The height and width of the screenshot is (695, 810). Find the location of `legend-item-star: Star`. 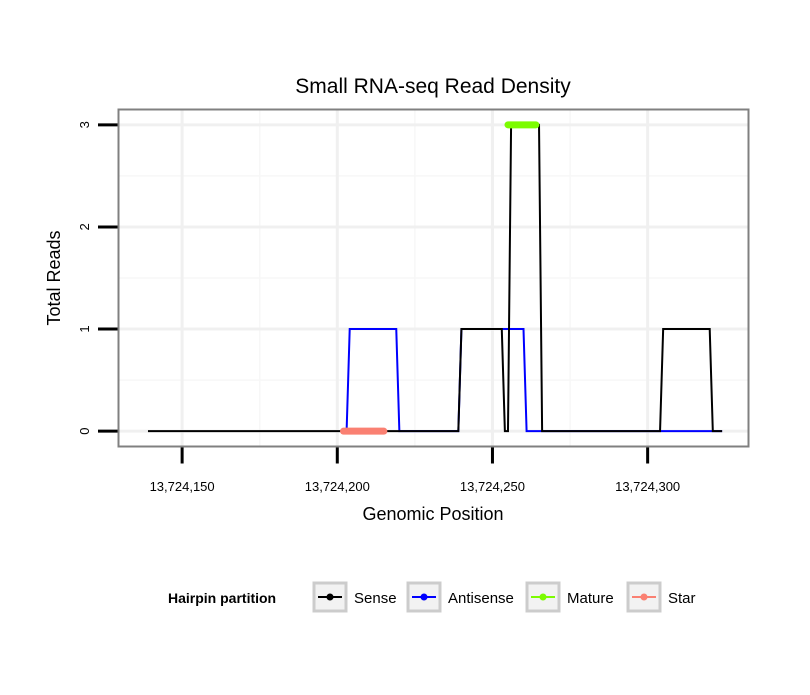

legend-item-star: Star is located at coordinates (661, 597).